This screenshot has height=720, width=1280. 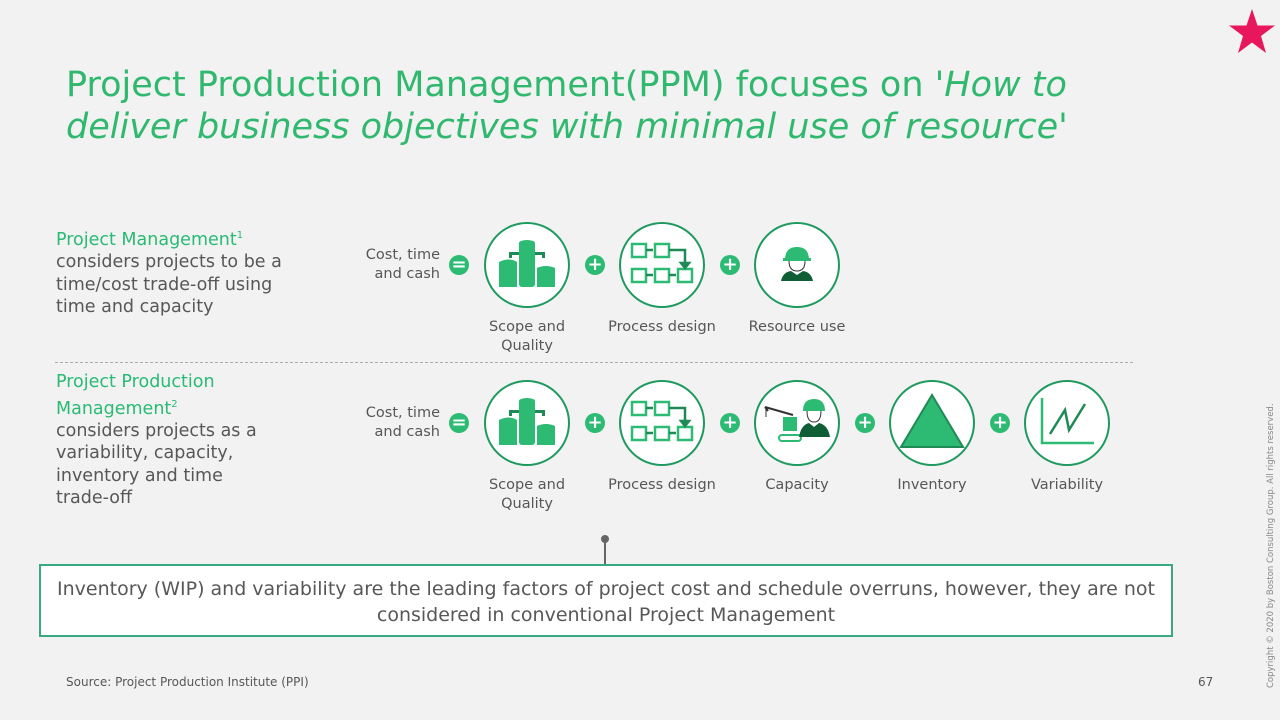 I want to click on line-chart-circle, so click(x=1067, y=423).